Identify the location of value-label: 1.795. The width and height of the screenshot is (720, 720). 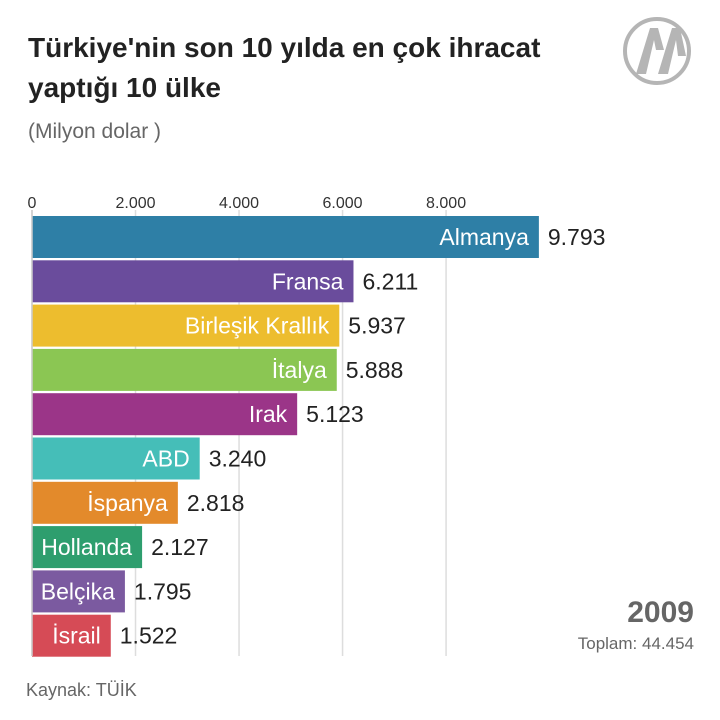
(163, 591).